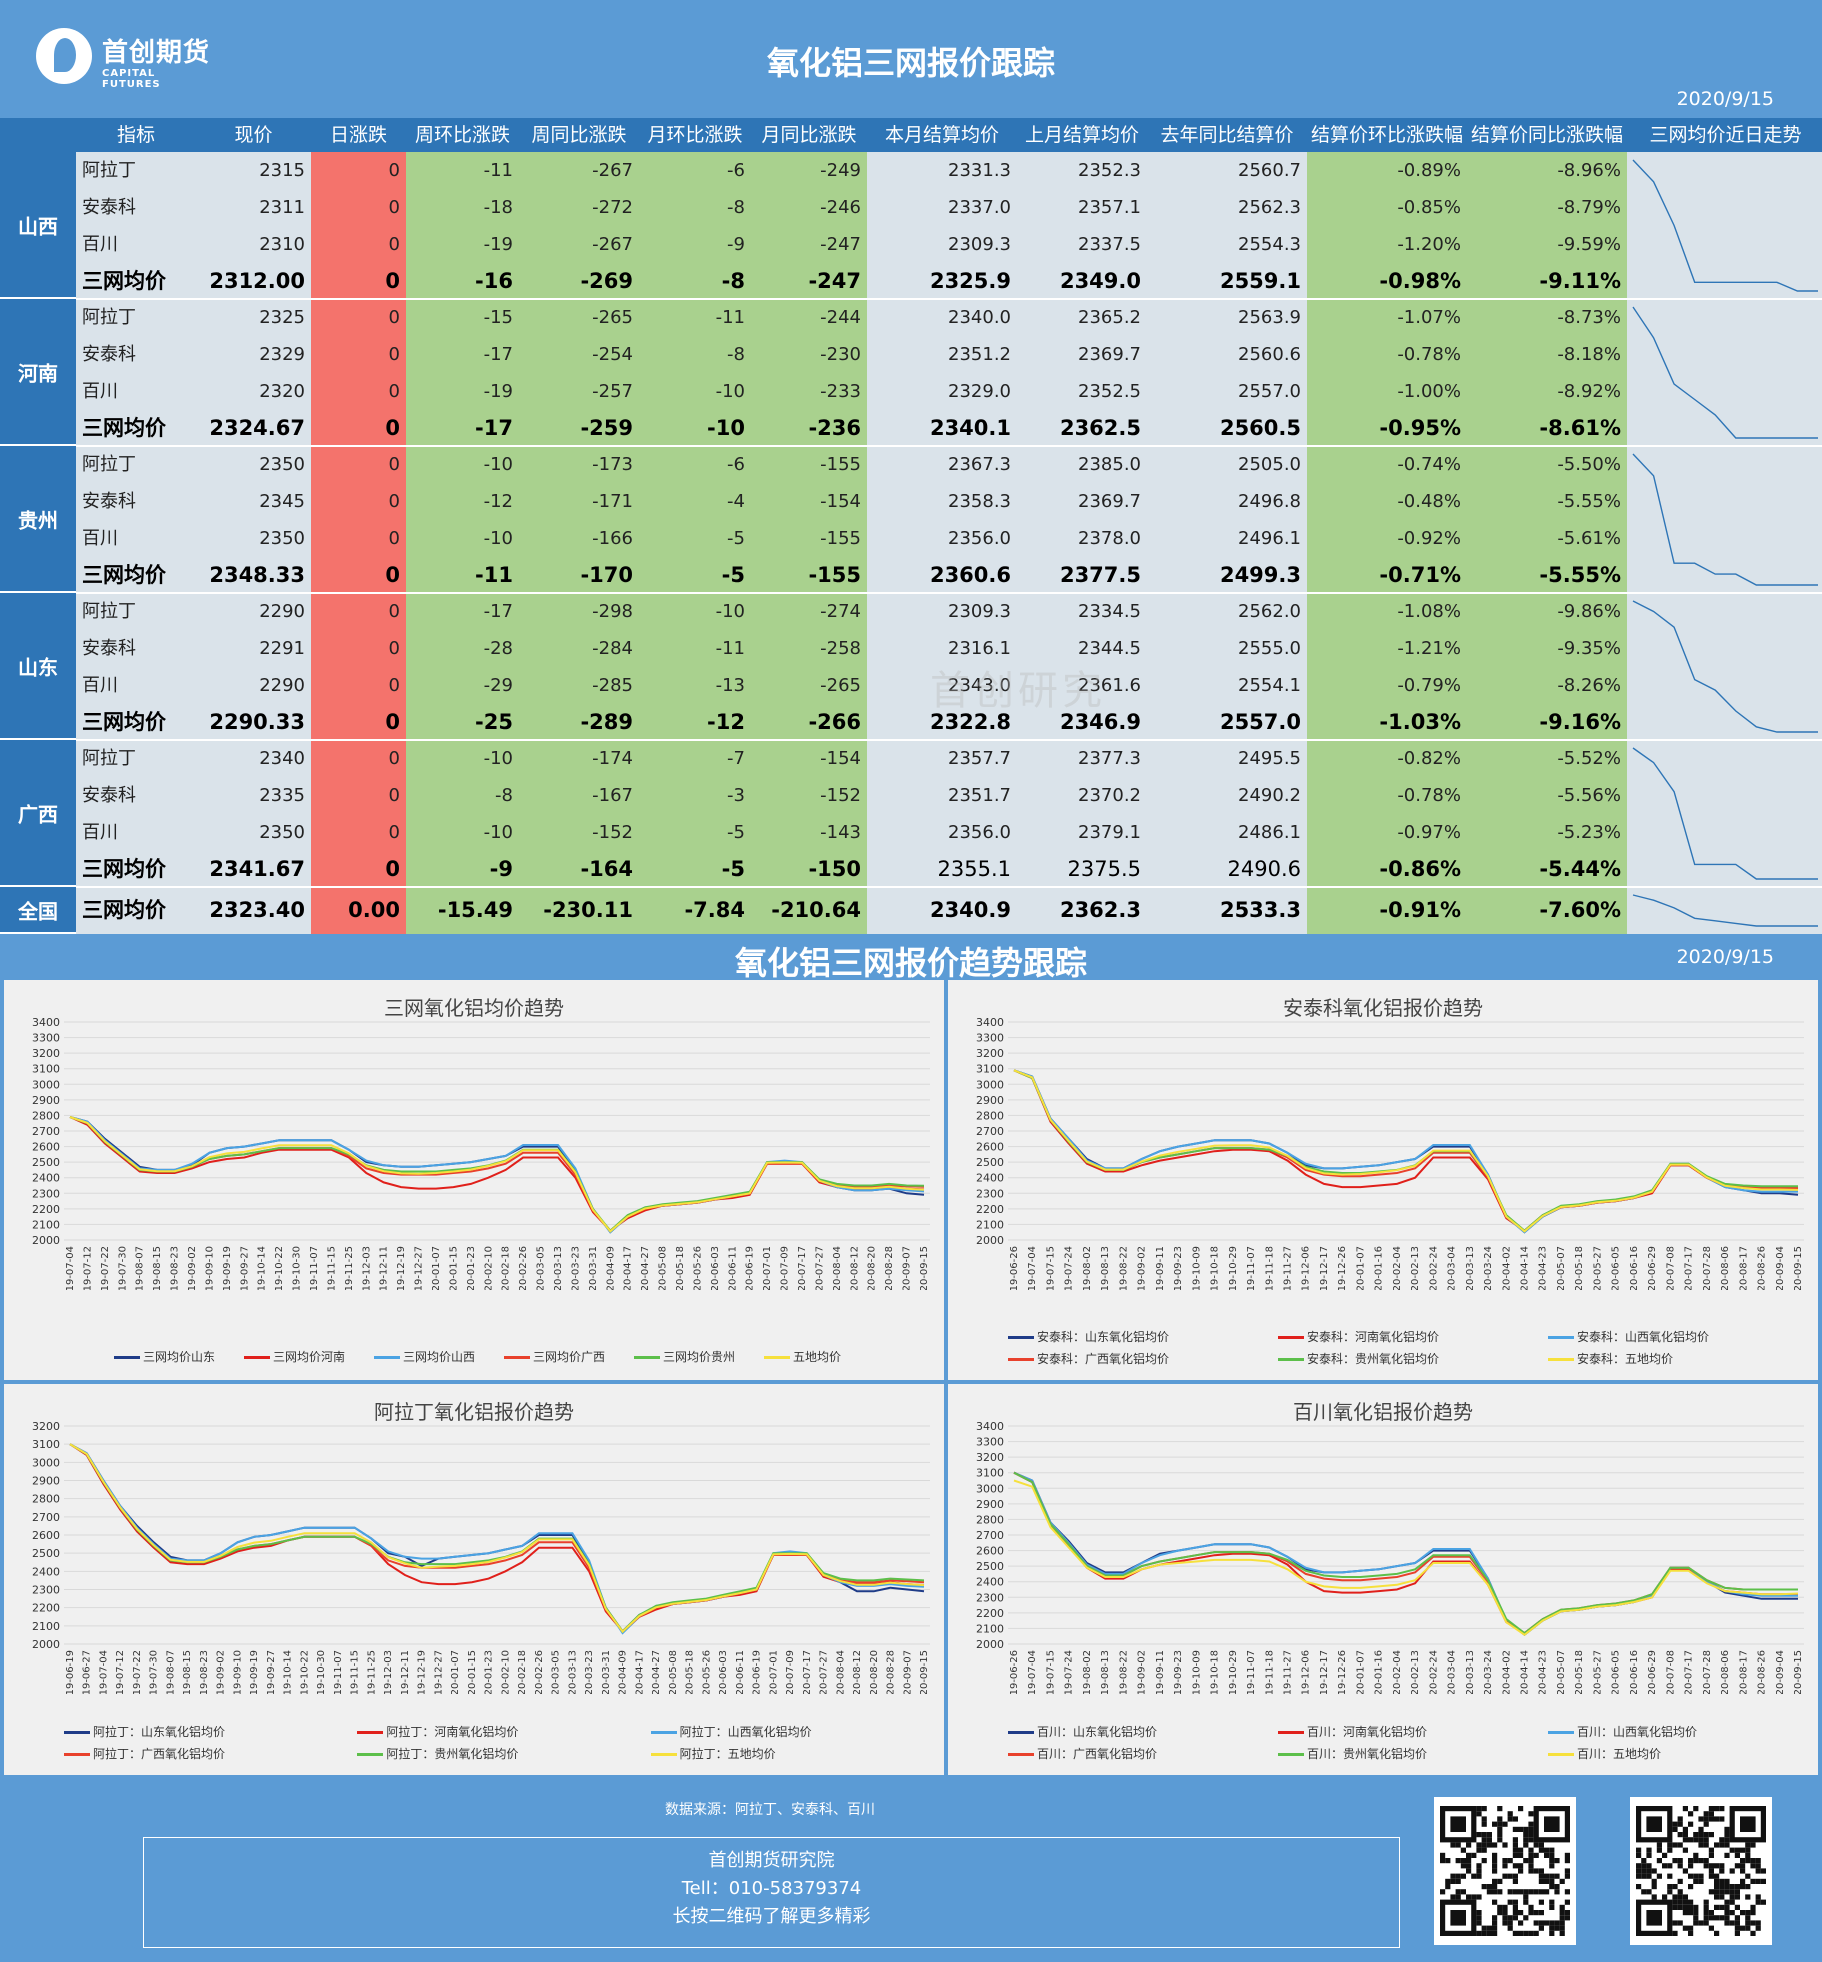  What do you see at coordinates (282, 391) in the screenshot?
I see `table-cell: 2320` at bounding box center [282, 391].